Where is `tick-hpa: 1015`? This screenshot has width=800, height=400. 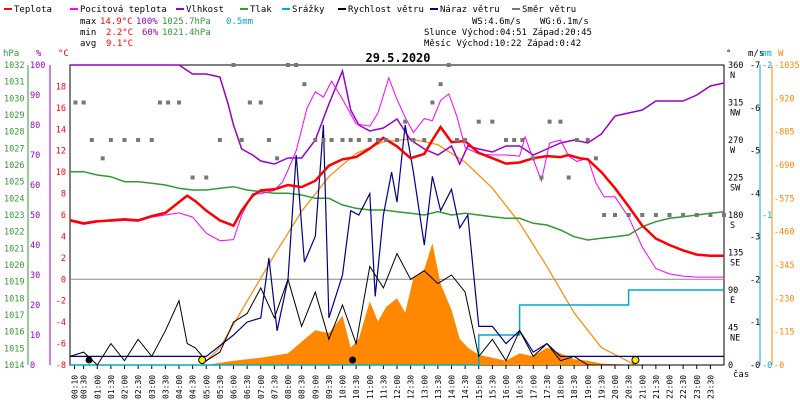
tick-hpa: 1015 is located at coordinates (14, 349).